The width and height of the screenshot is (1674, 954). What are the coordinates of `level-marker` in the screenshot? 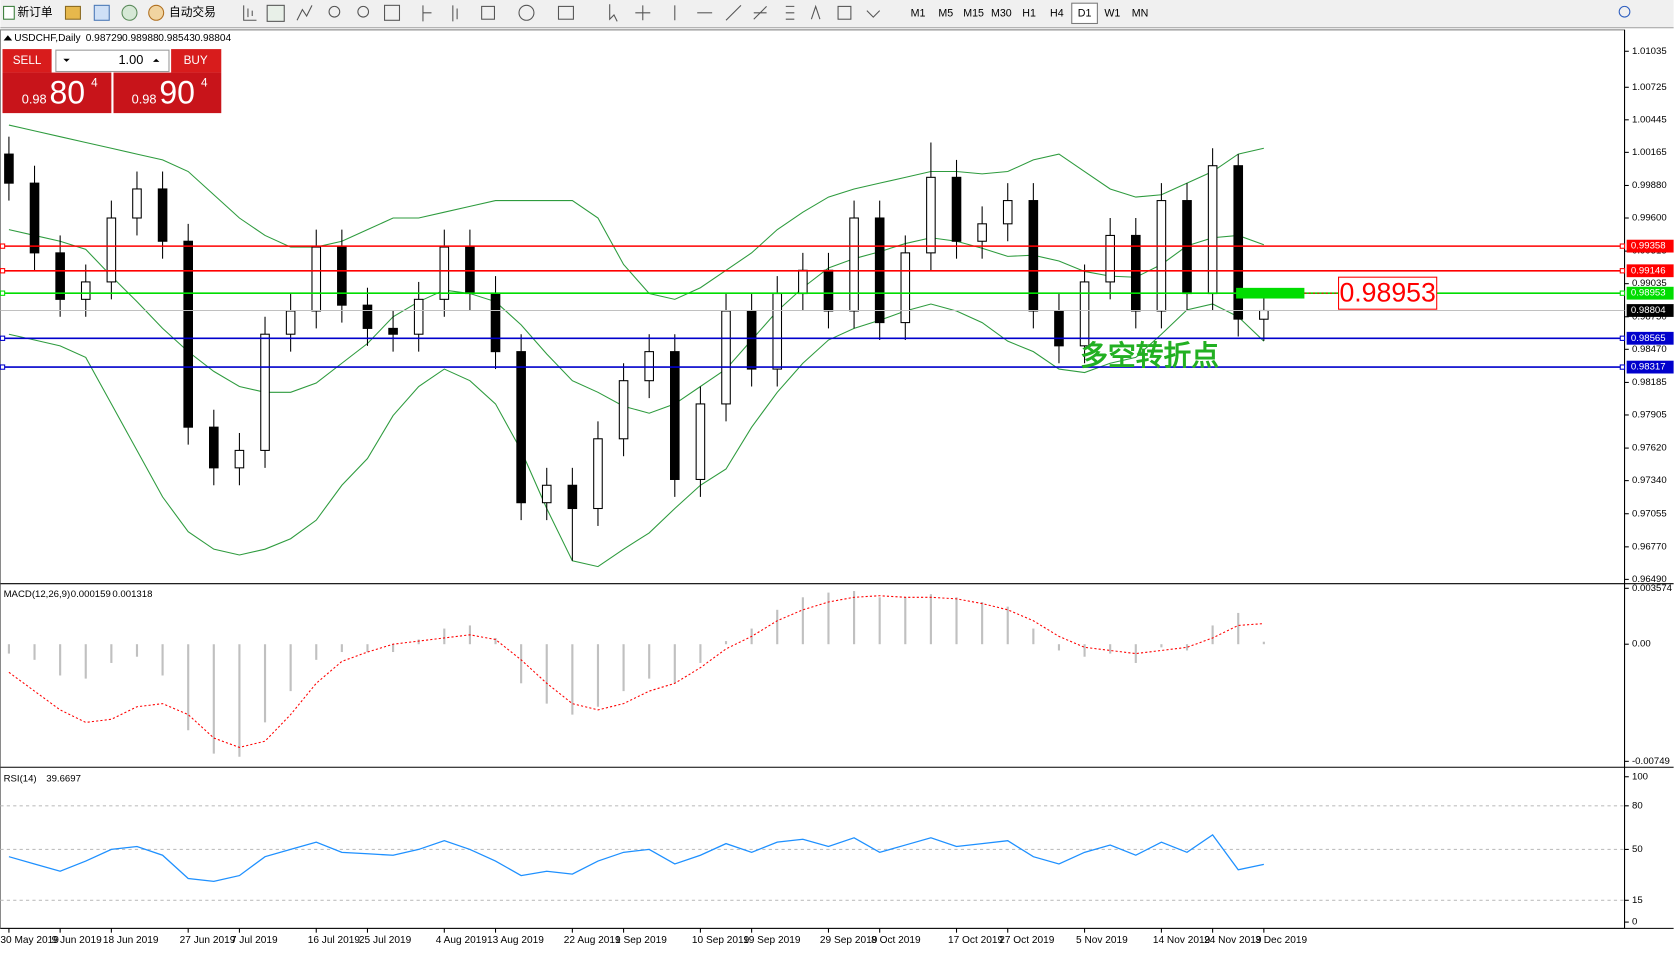 It's located at (1270, 293).